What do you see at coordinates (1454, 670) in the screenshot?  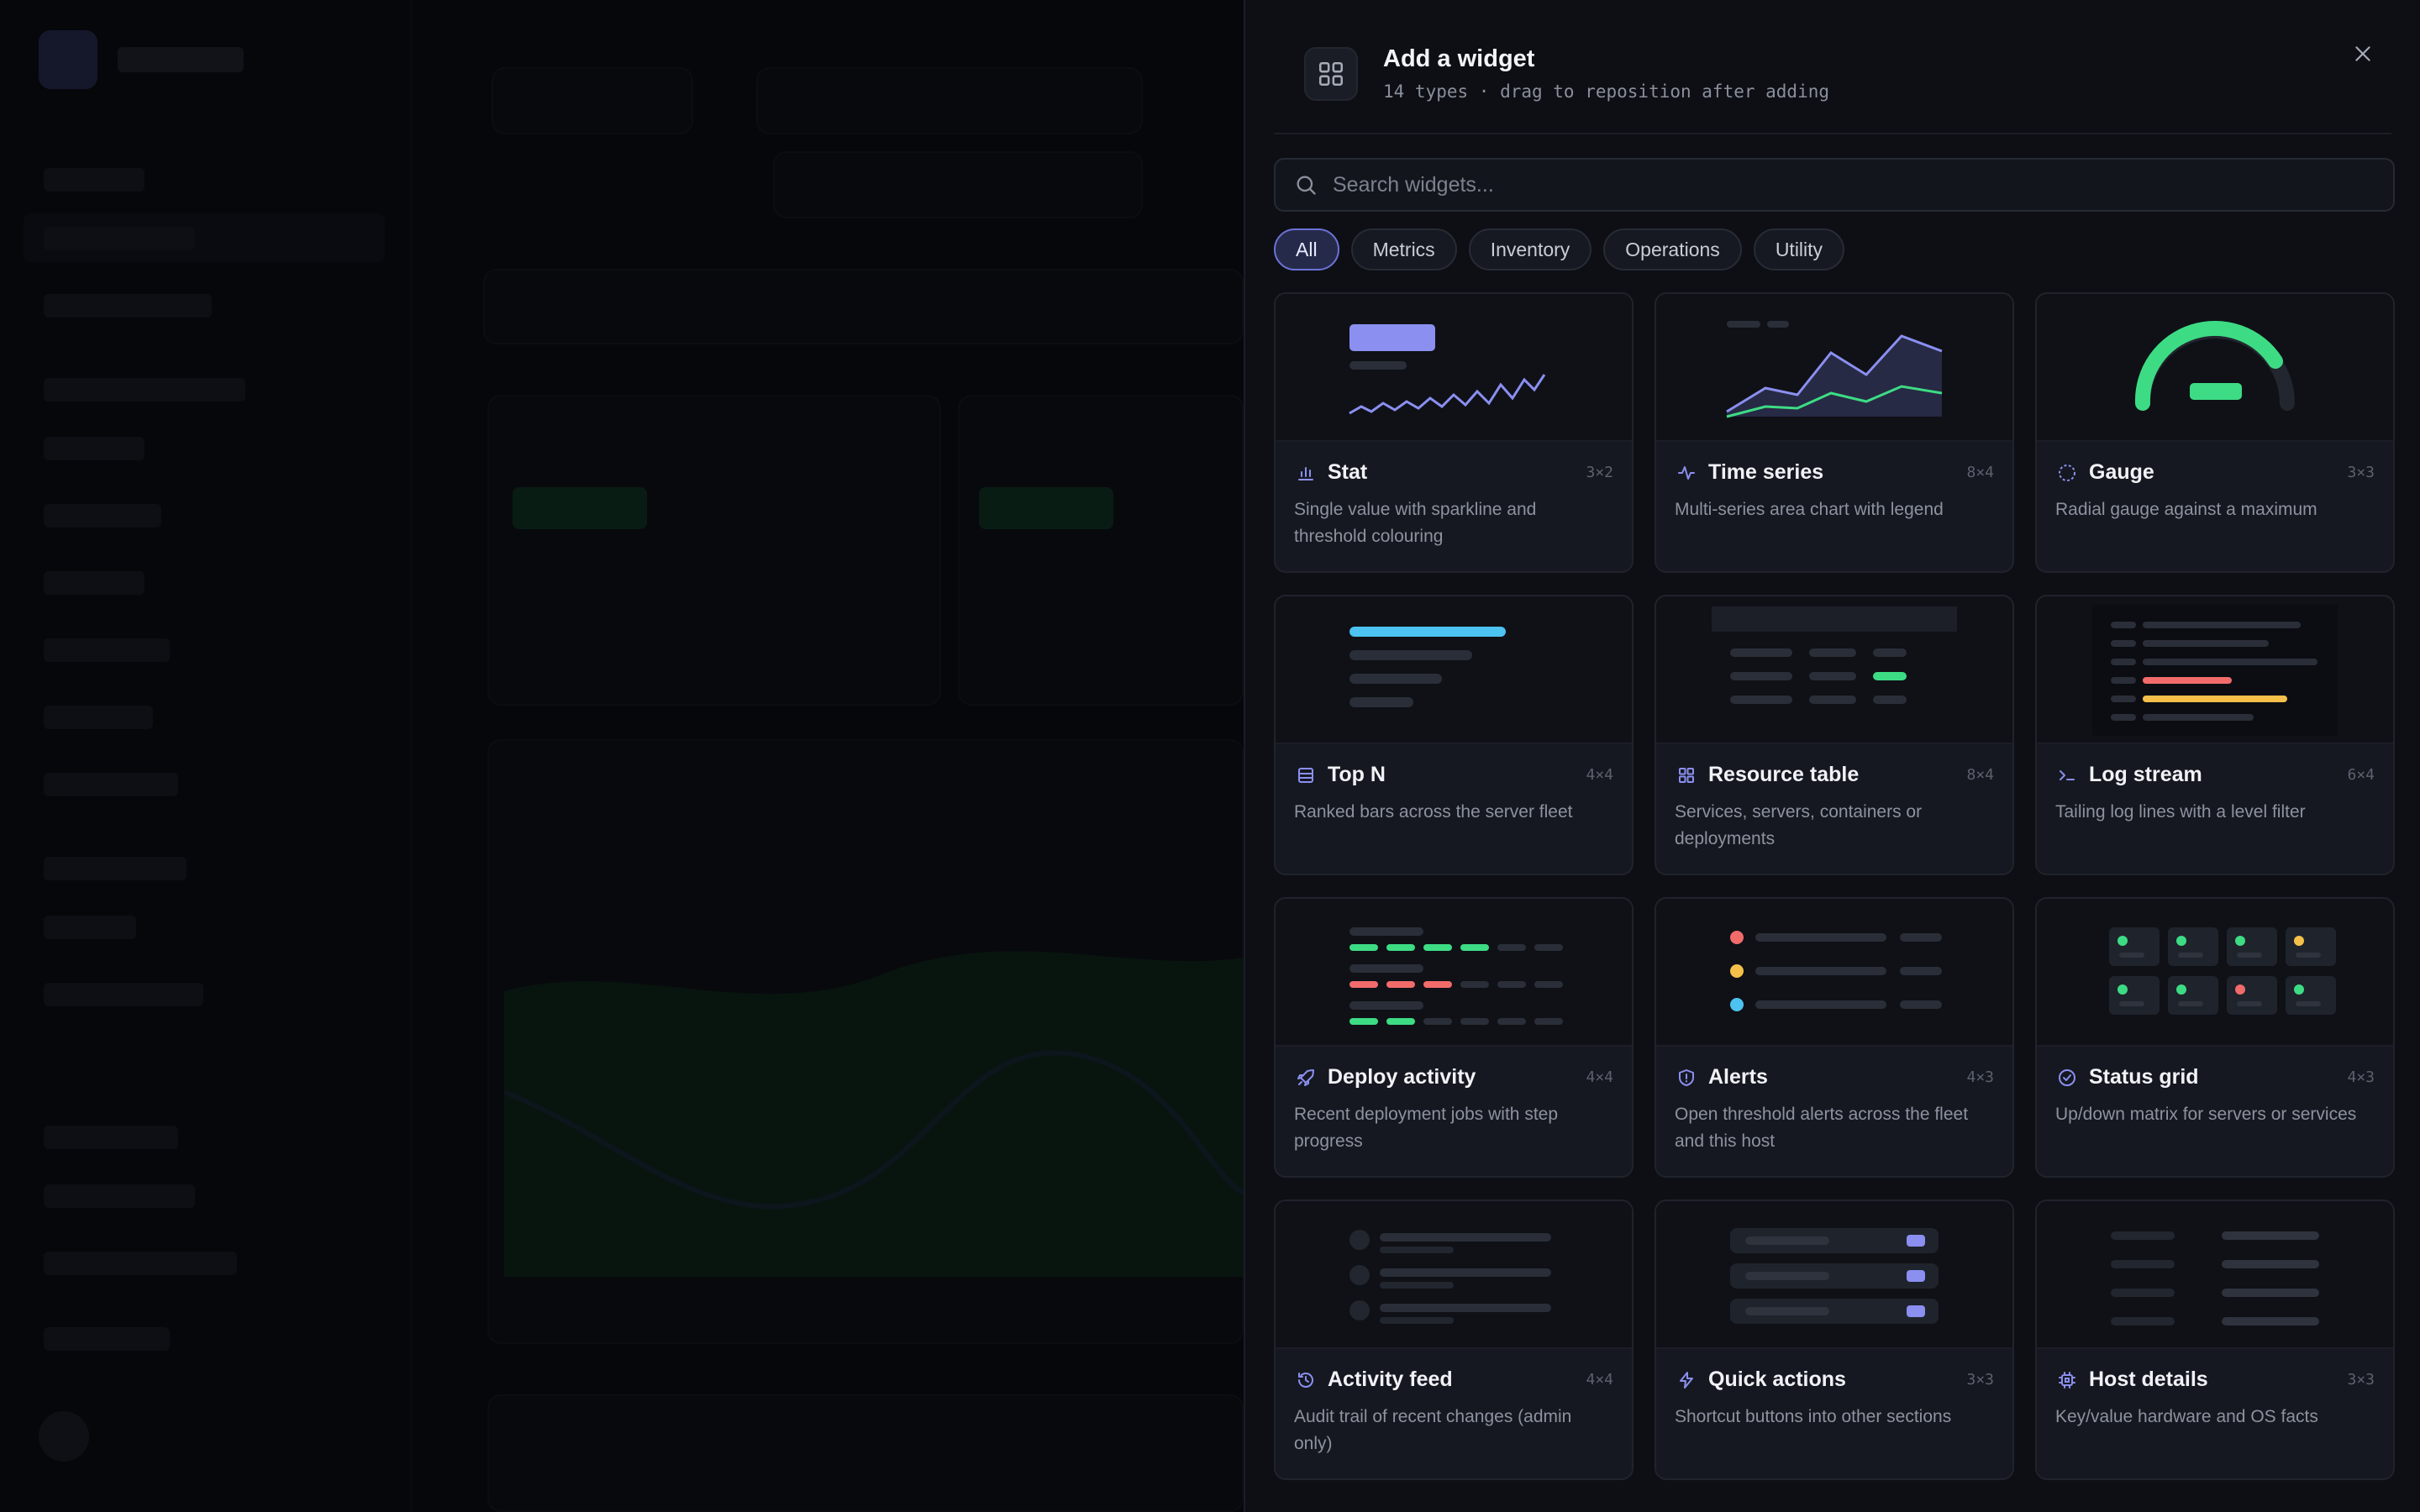 I see `top-n-preview` at bounding box center [1454, 670].